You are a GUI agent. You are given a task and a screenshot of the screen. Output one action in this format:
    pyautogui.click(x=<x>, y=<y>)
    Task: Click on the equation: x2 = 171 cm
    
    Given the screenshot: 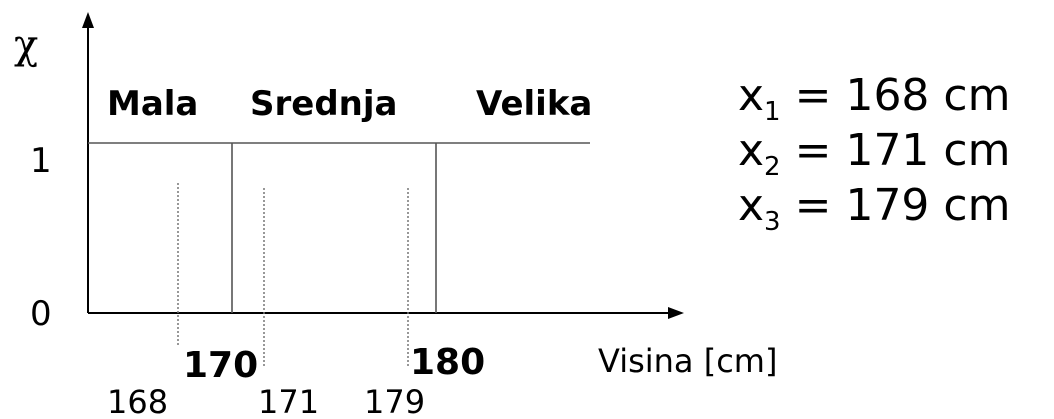 What is the action you would take?
    pyautogui.click(x=874, y=153)
    